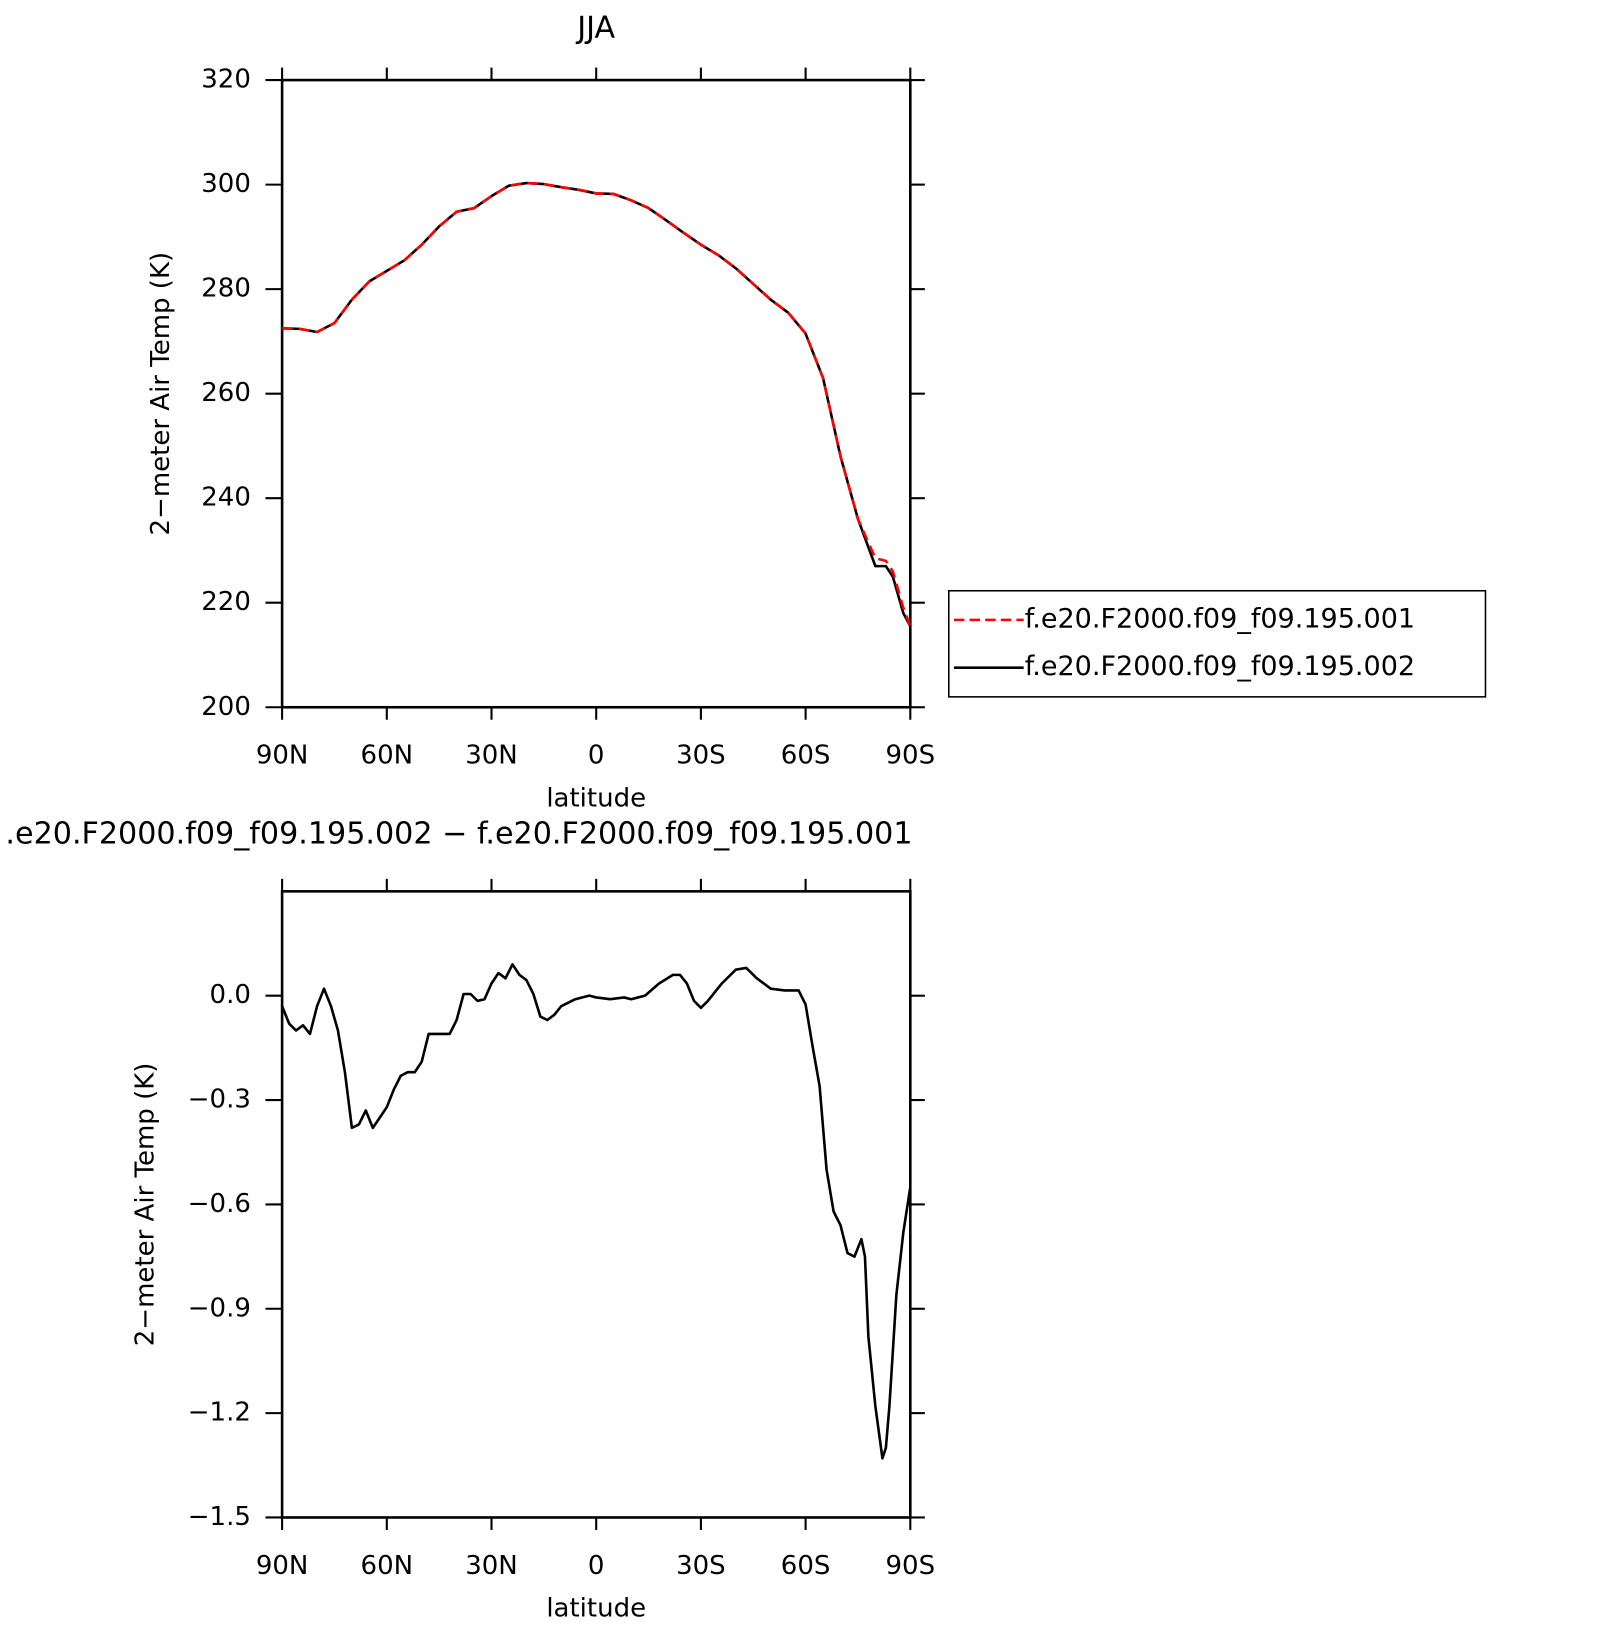 This screenshot has height=1635, width=1597. Describe the element at coordinates (226, 498) in the screenshot. I see `y-tick-label: 240` at that location.